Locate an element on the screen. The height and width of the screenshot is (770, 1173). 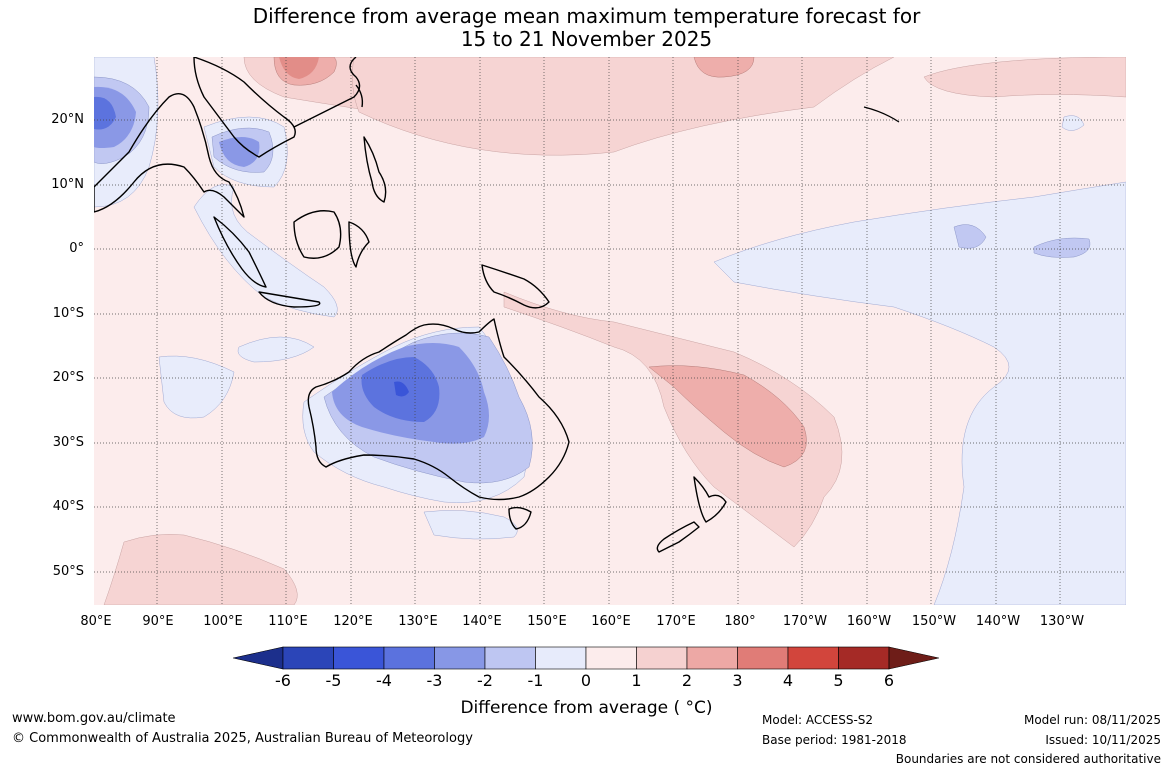
colorbar-tick-label: 2 is located at coordinates (687, 680).